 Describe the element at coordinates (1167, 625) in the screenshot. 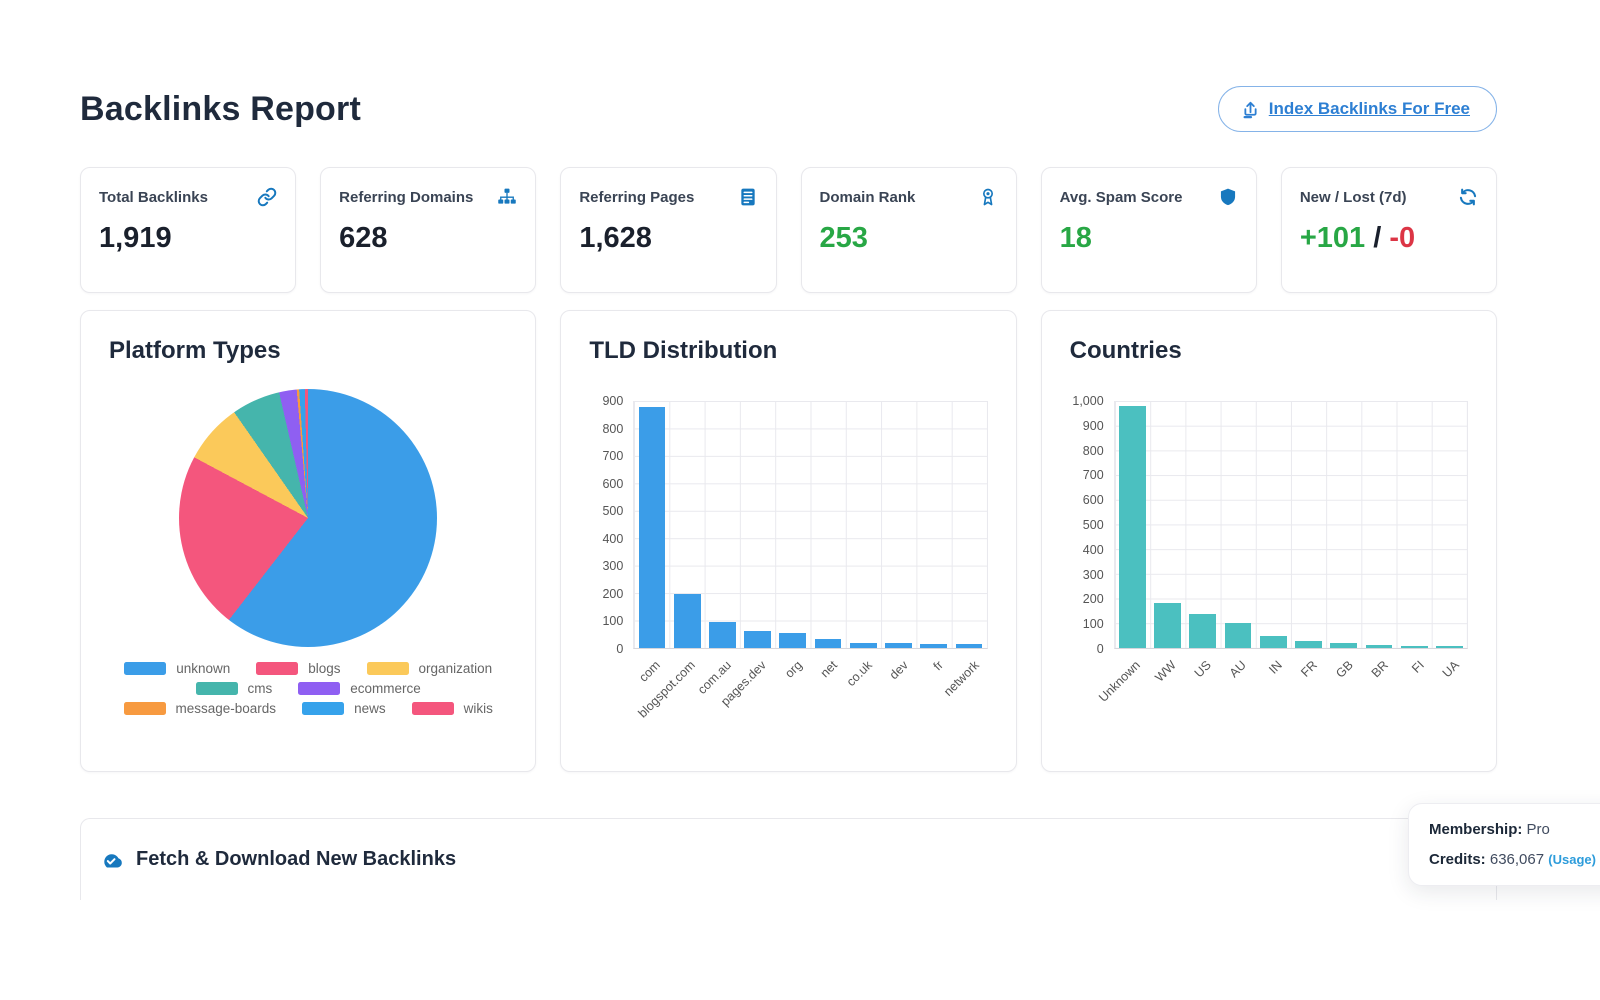

I see `bar-WW` at that location.